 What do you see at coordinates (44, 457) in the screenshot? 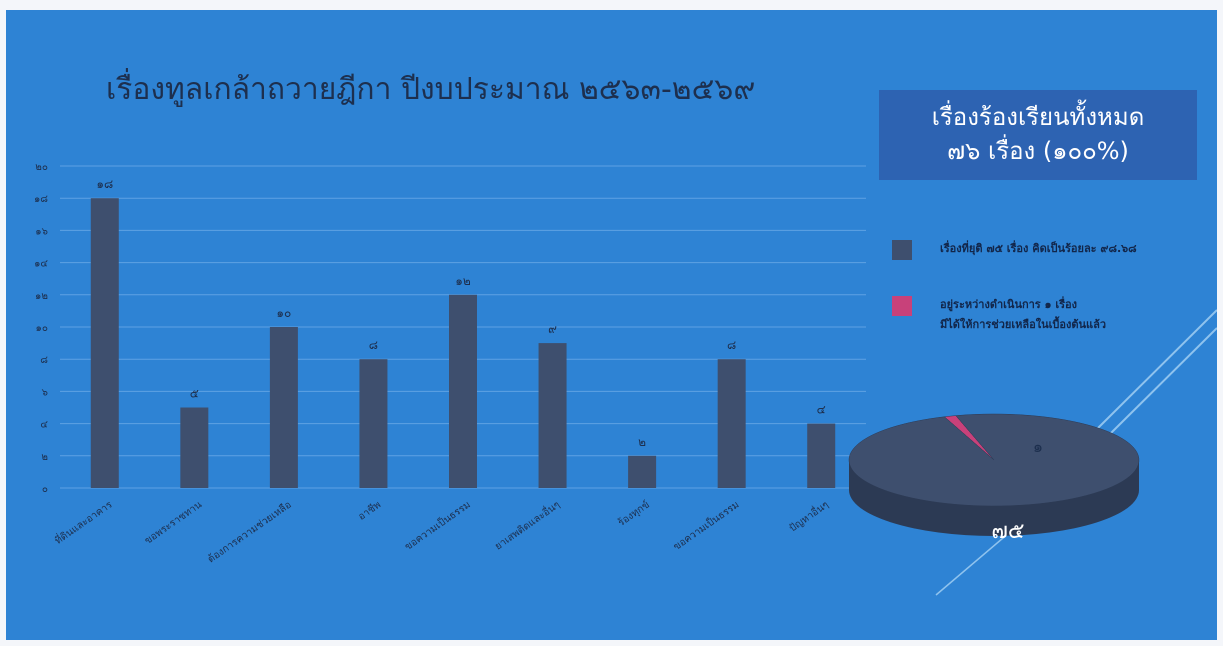
I see `y-tick-label: ๒` at bounding box center [44, 457].